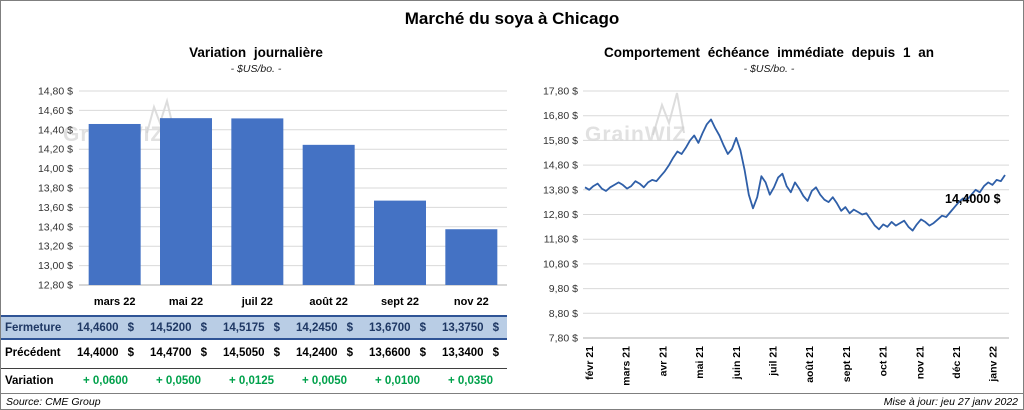  I want to click on table-cell: + 0,0100, so click(397, 381).